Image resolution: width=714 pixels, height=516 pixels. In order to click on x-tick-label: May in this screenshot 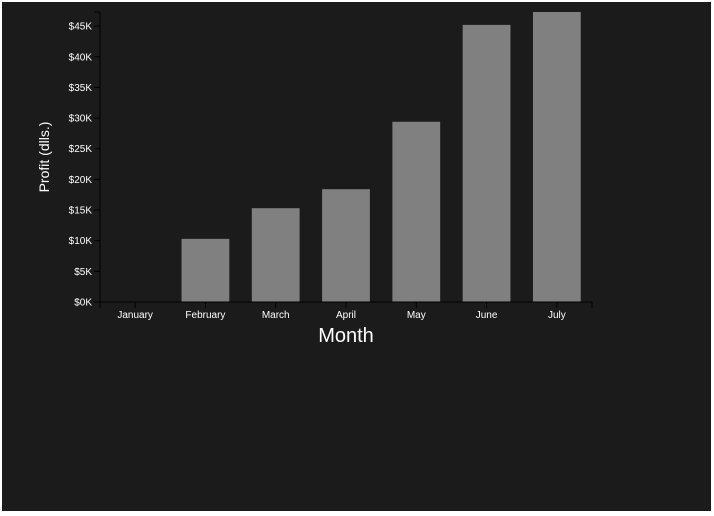, I will do `click(416, 315)`.